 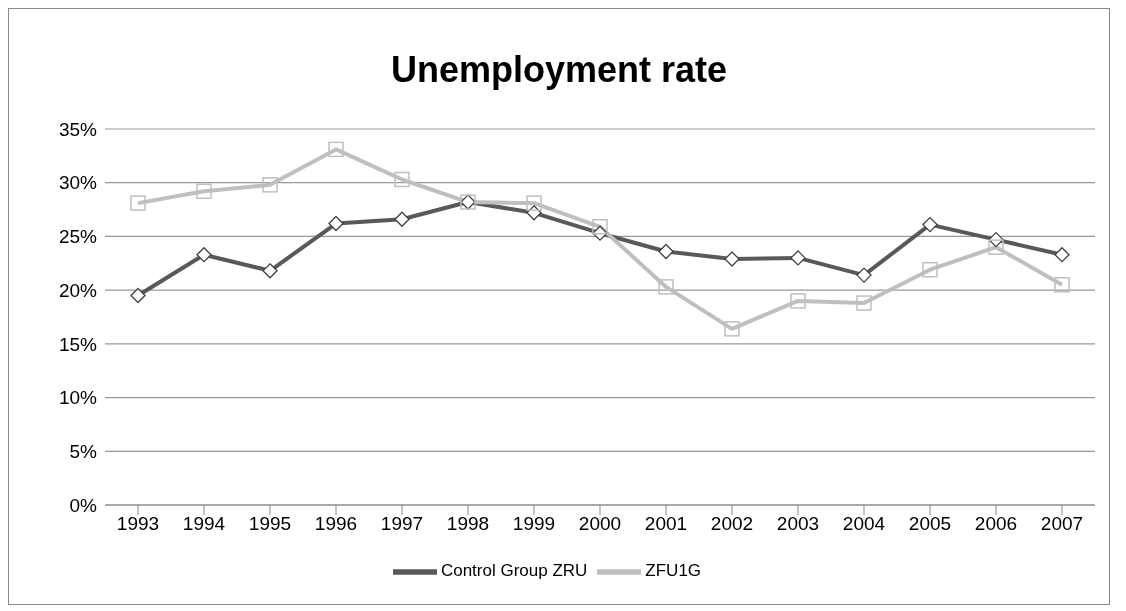 I want to click on y-tick-label: 0%, so click(x=83, y=505).